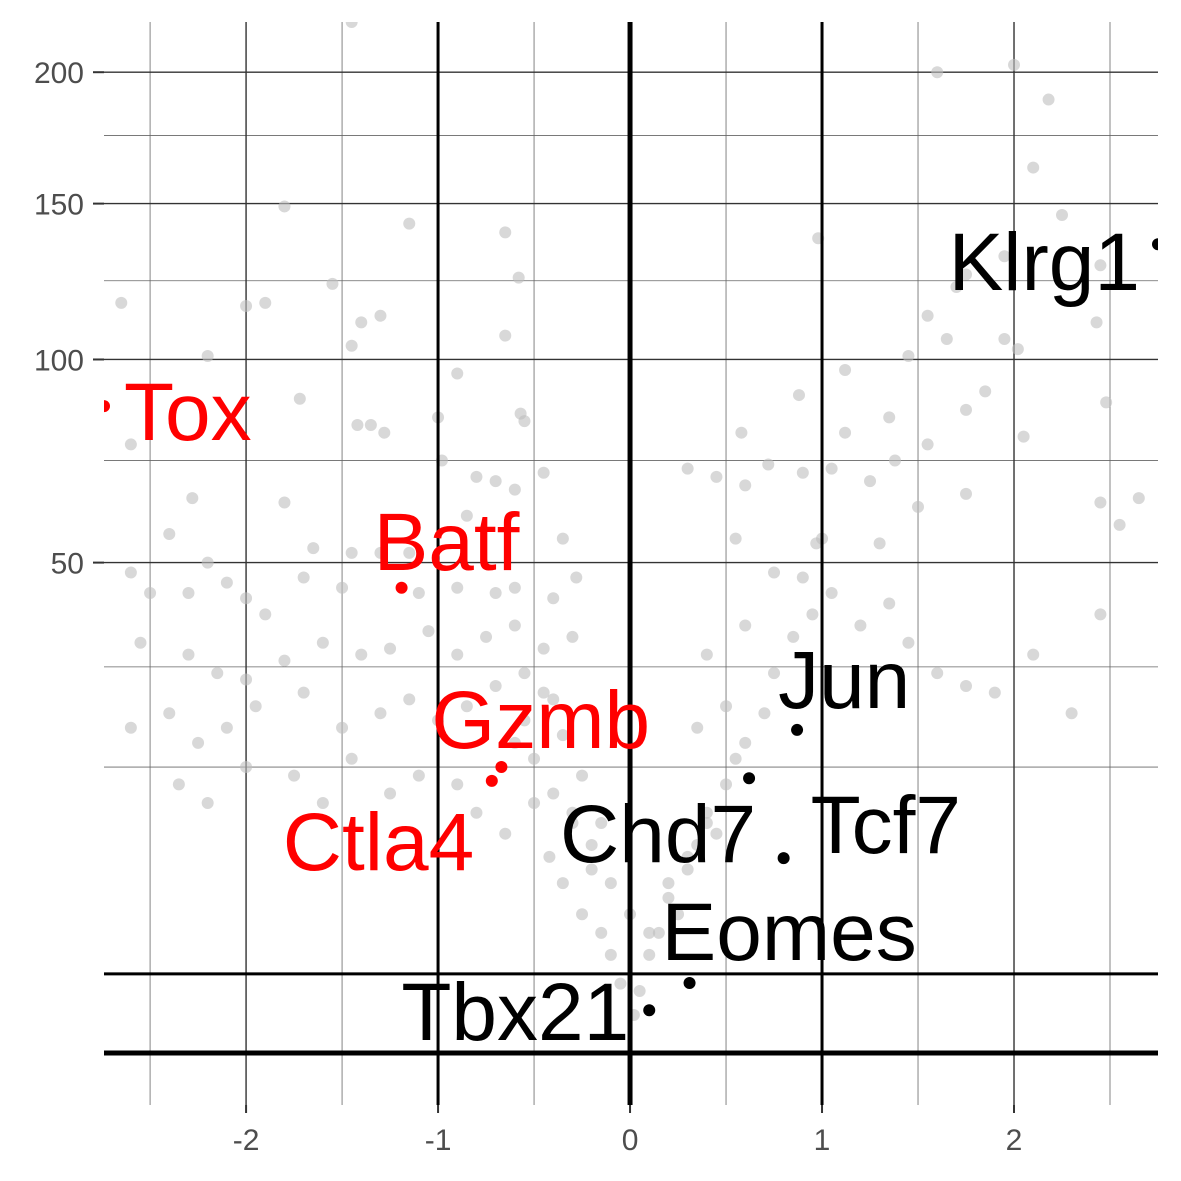 This screenshot has height=1181, width=1181. I want to click on point-label: Tbx21, so click(515, 1012).